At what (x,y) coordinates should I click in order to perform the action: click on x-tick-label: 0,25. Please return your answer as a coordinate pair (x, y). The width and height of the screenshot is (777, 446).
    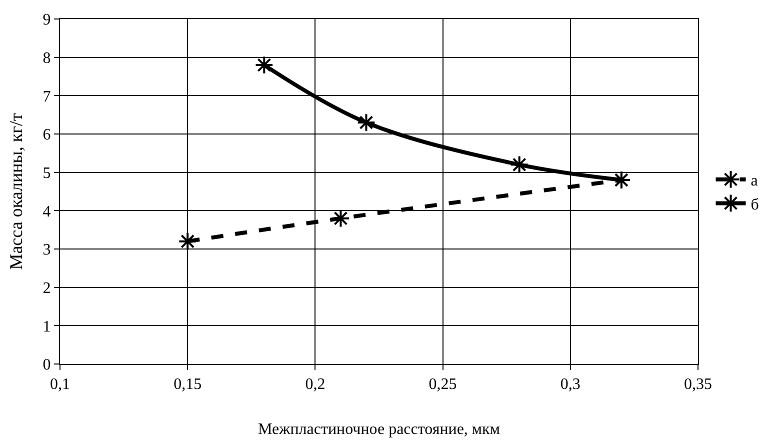
    Looking at the image, I should click on (442, 385).